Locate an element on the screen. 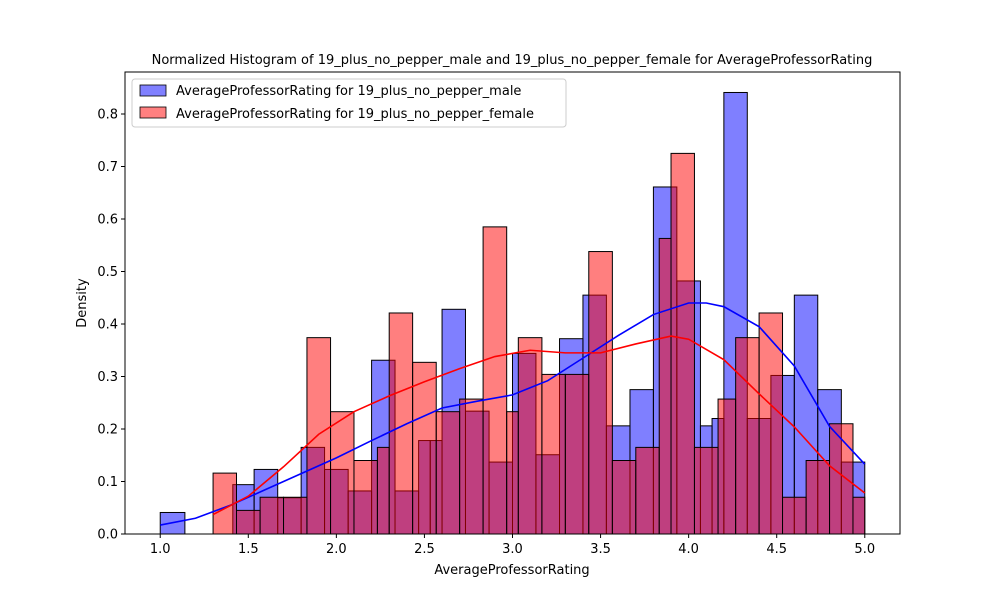 The width and height of the screenshot is (1000, 600). x-tick-label: 1.0 is located at coordinates (160, 549).